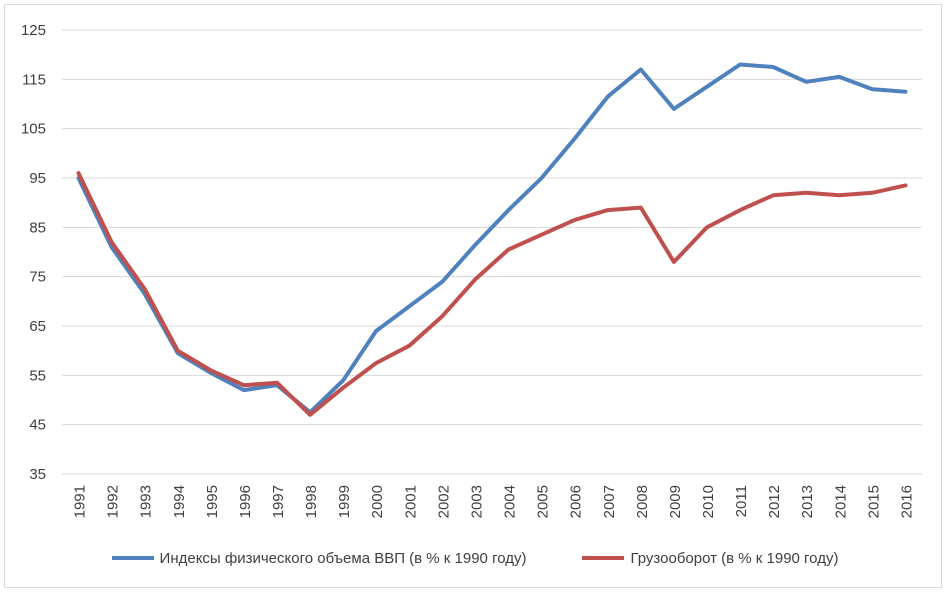 Image resolution: width=950 pixels, height=595 pixels. Describe the element at coordinates (33, 129) in the screenshot. I see `y-tick-label: 105` at that location.